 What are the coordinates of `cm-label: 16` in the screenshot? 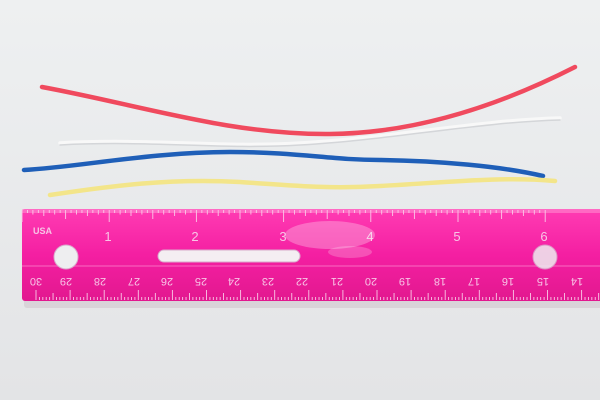 It's located at (508, 281).